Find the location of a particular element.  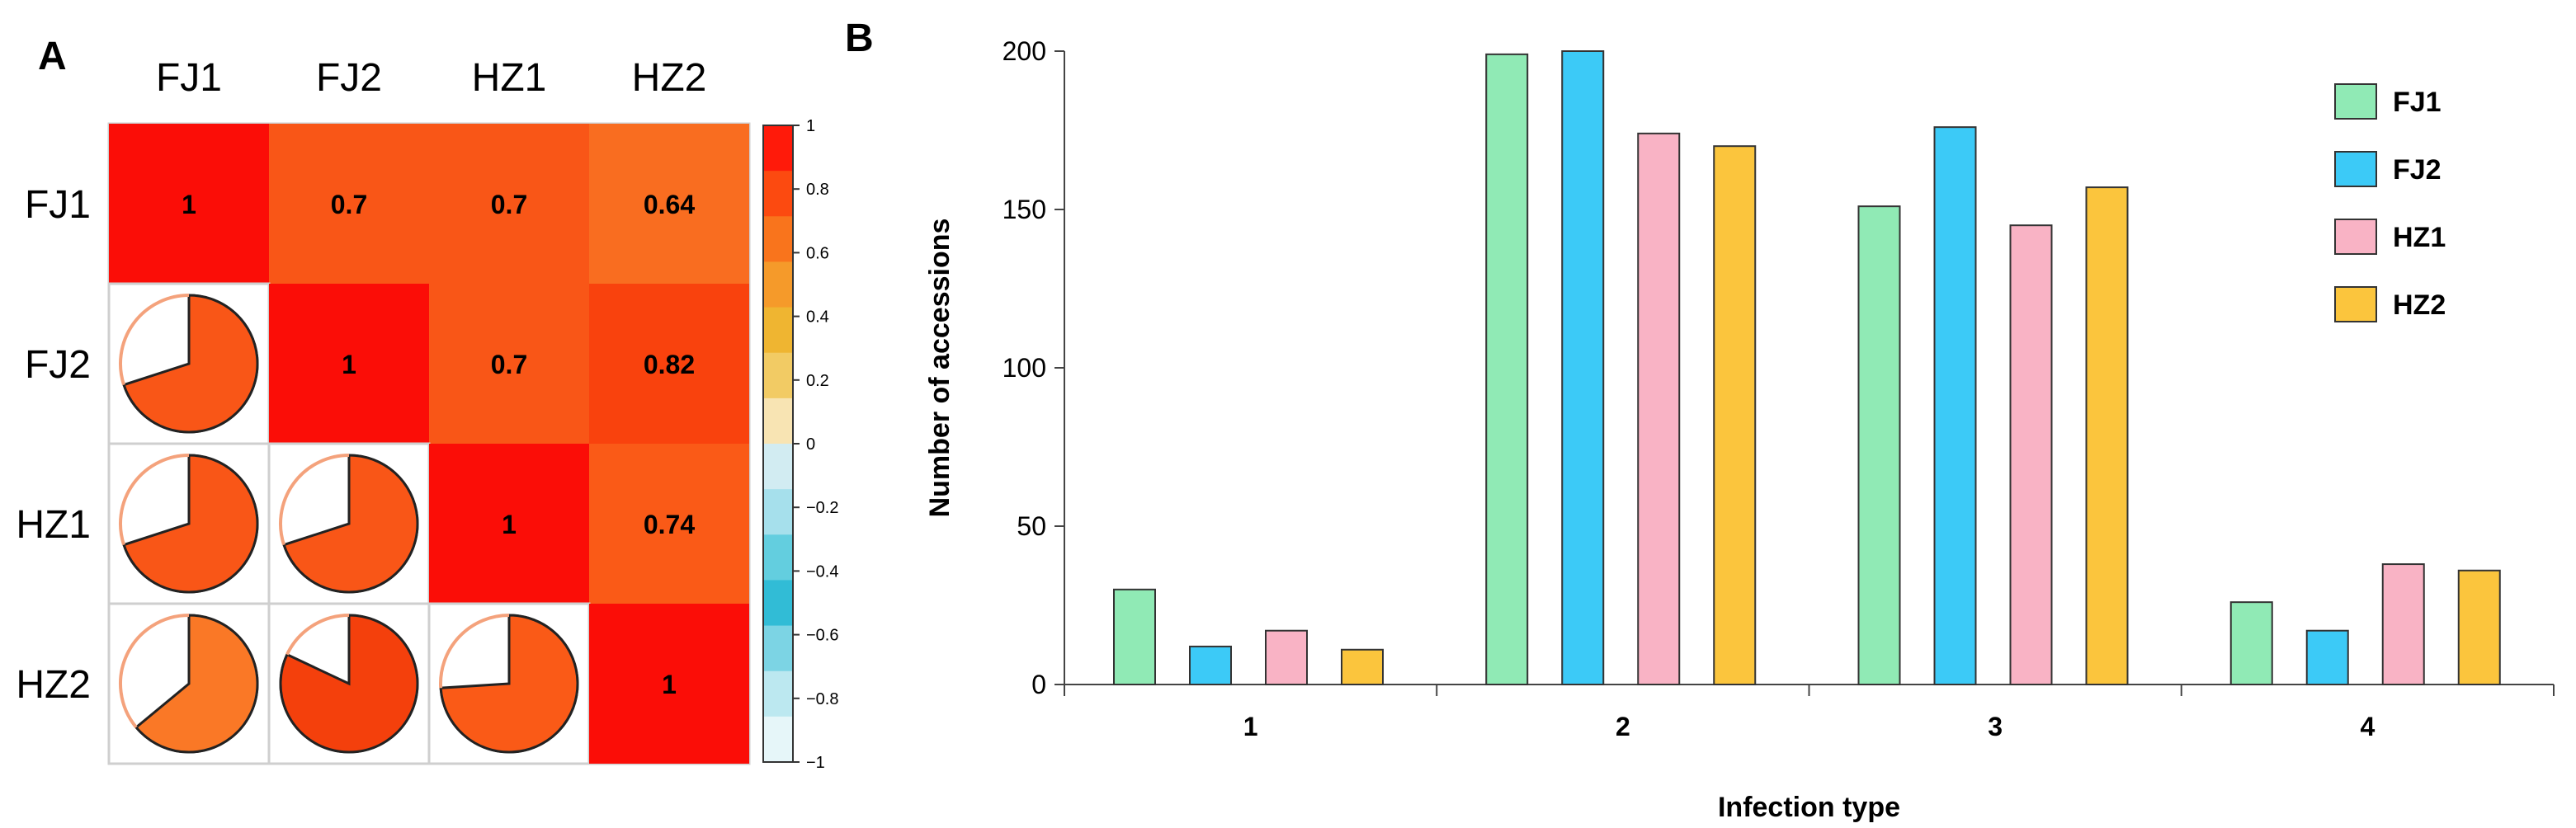

colorbar-tick-label: 0.8 is located at coordinates (817, 190).